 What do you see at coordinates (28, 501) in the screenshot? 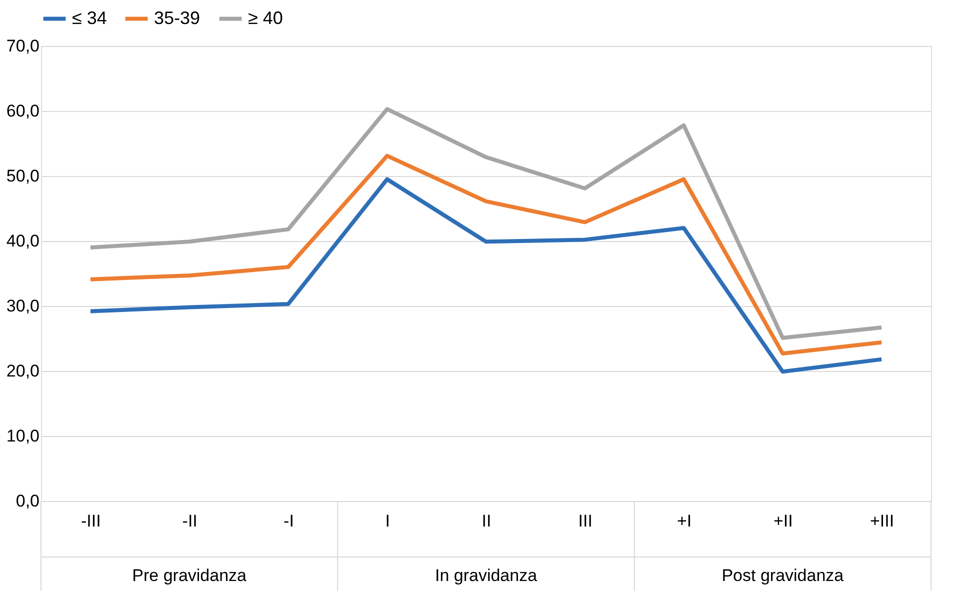
I see `y-tick-label: 0,0` at bounding box center [28, 501].